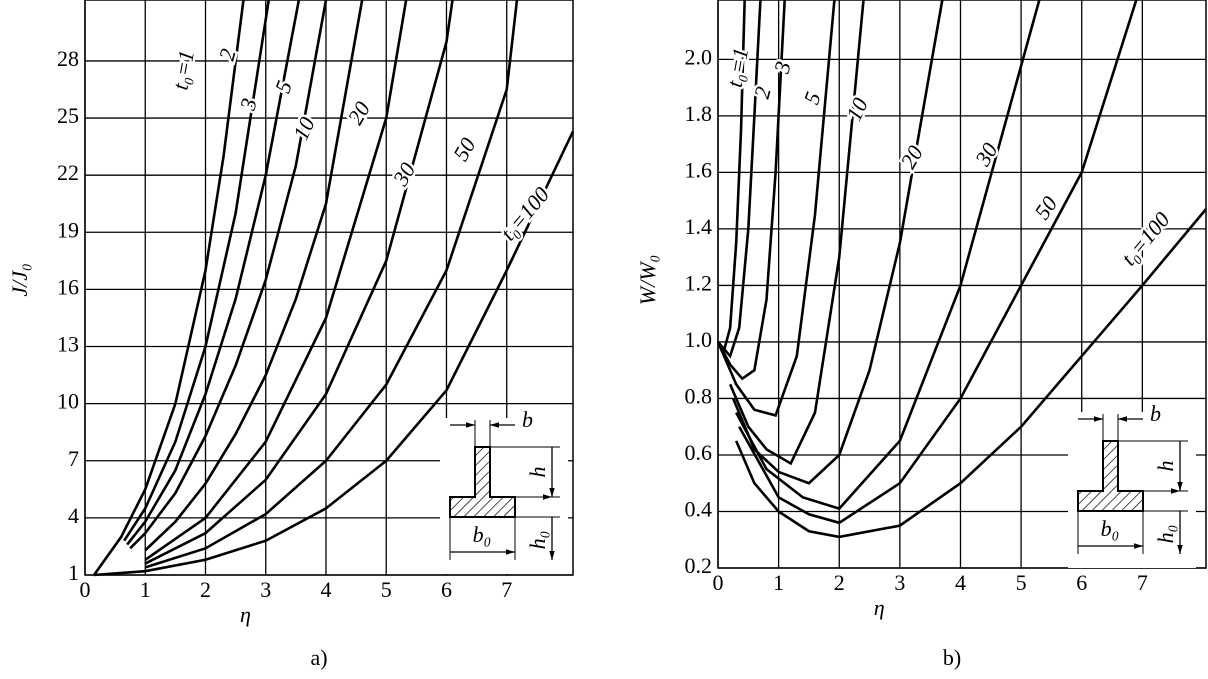 This screenshot has width=1208, height=679. I want to click on y-tick-label: 1.6, so click(699, 169).